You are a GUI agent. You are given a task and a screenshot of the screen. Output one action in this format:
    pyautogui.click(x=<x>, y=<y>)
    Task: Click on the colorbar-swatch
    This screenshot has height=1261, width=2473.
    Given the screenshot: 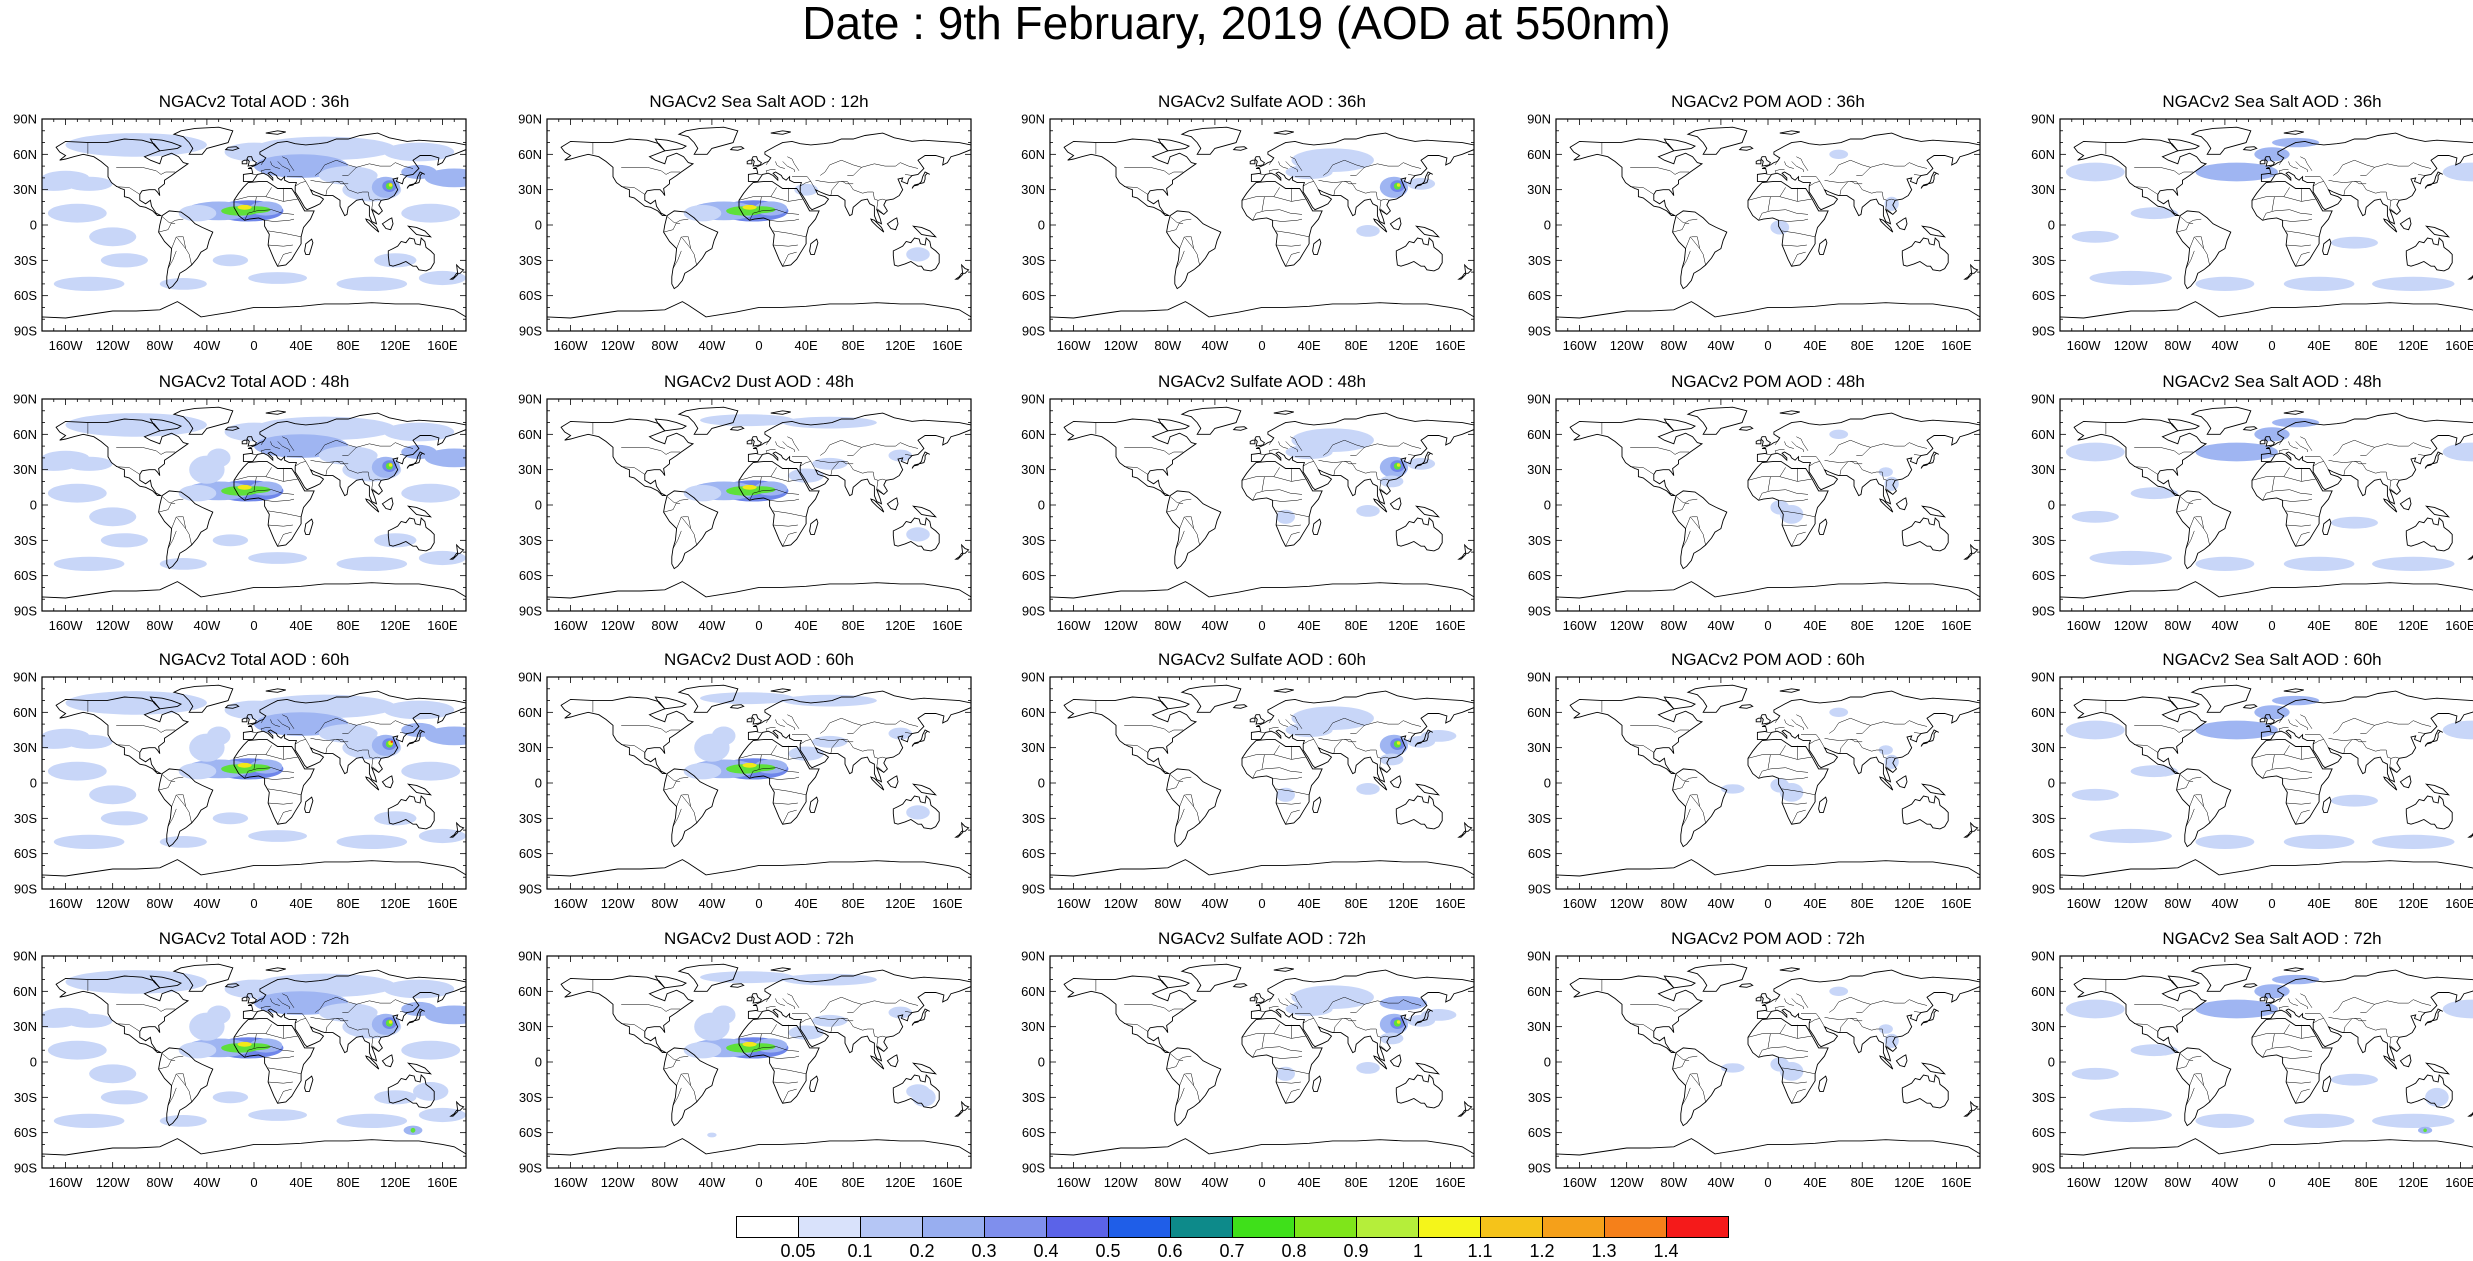 What is the action you would take?
    pyautogui.click(x=829, y=1227)
    